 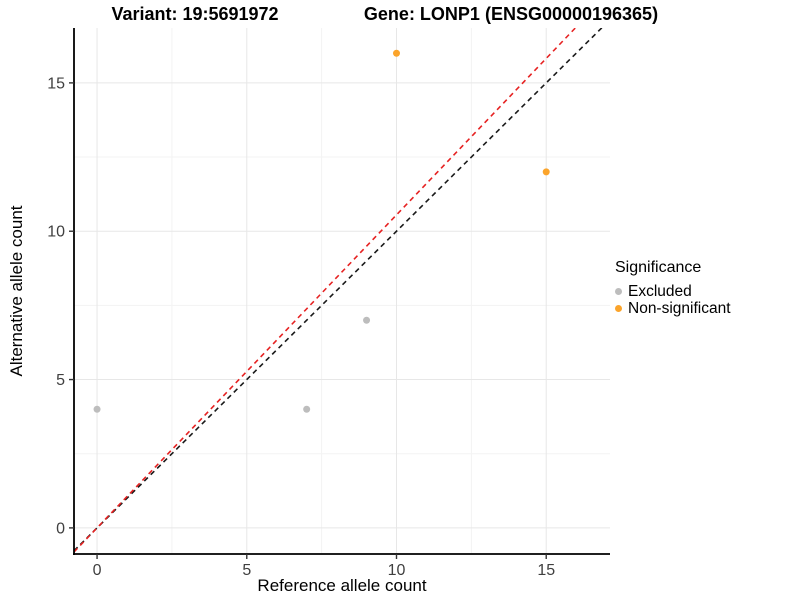 I want to click on y-tick-label: 15, so click(x=56, y=83).